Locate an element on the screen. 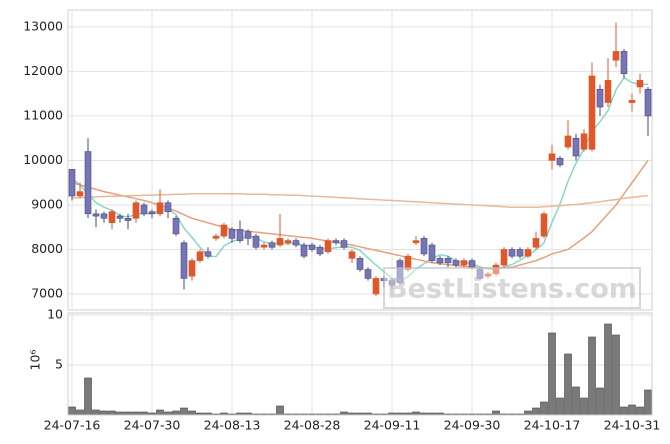  x-tick-label: 24-09-30 is located at coordinates (472, 425).